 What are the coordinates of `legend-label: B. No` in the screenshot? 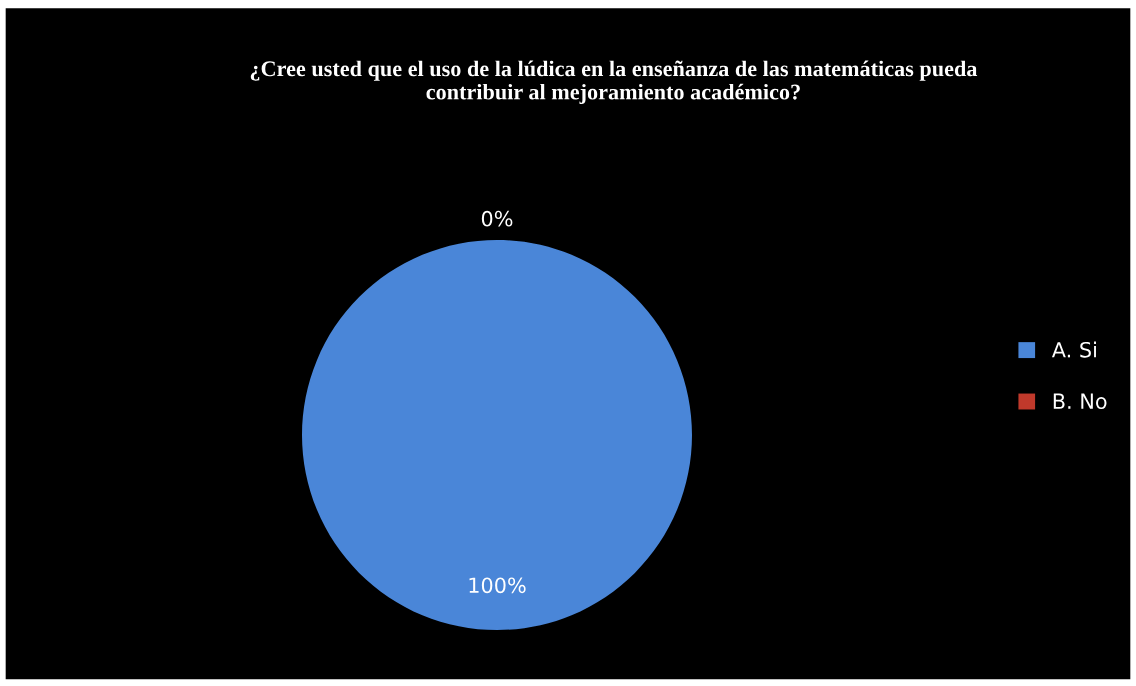 It's located at (1080, 401).